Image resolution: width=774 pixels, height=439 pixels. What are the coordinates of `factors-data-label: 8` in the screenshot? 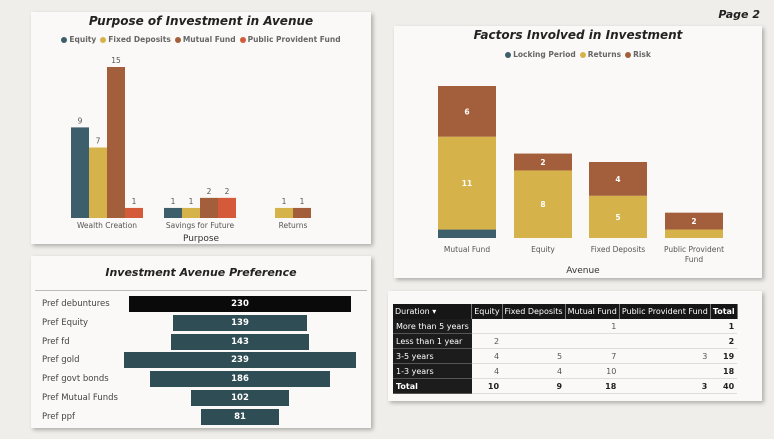 It's located at (542, 204).